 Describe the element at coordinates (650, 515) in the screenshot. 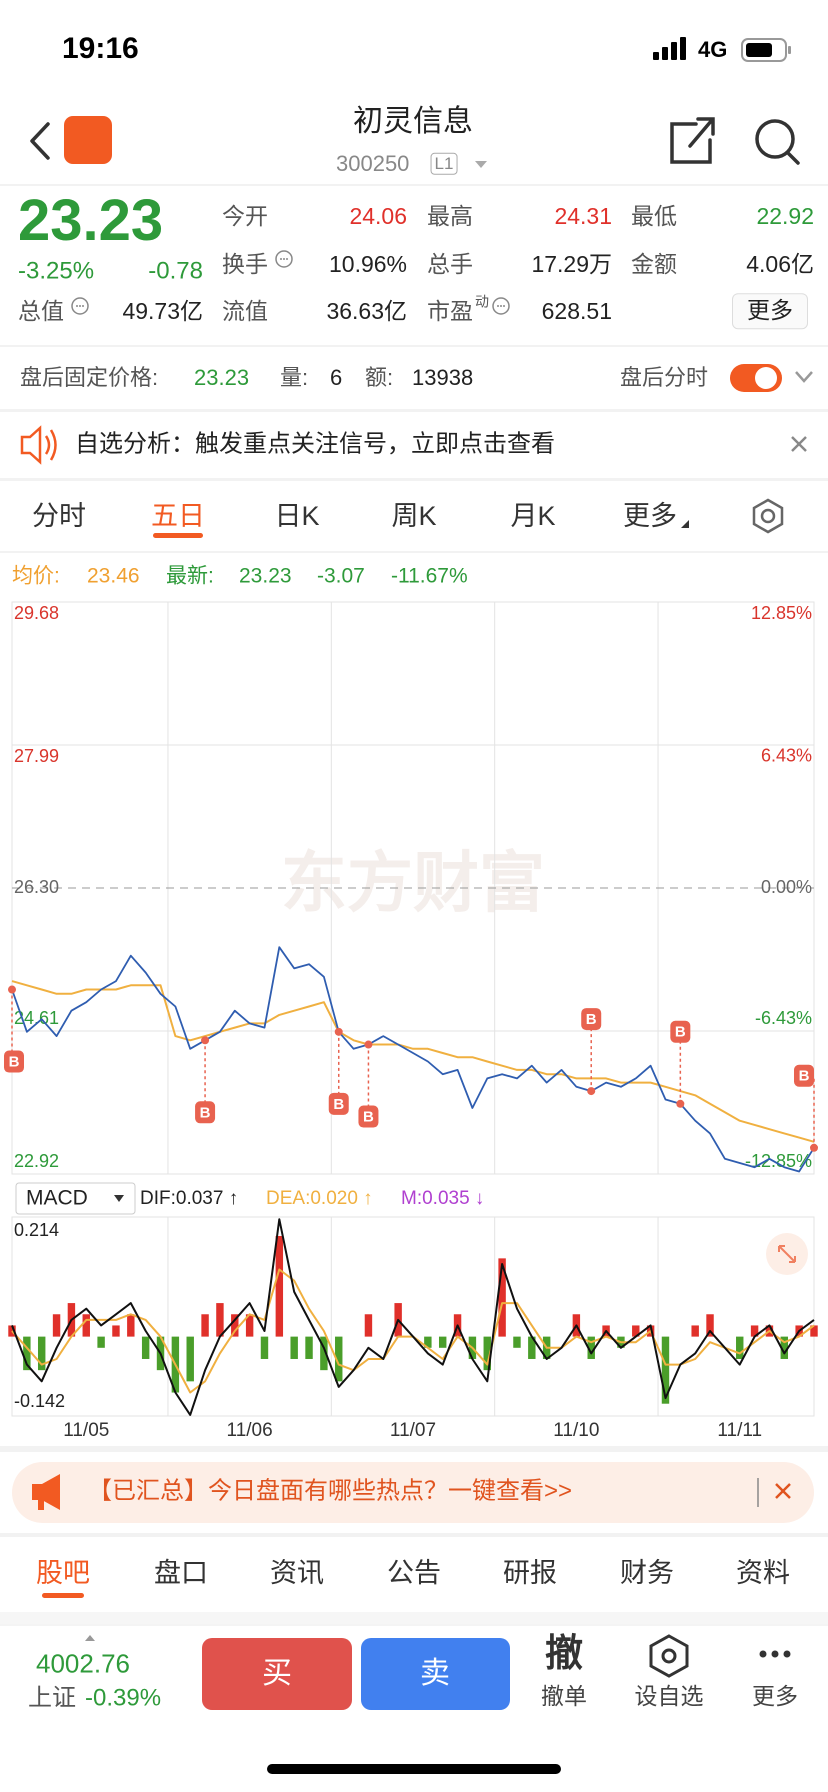

I see `chart-tab: 更多` at that location.